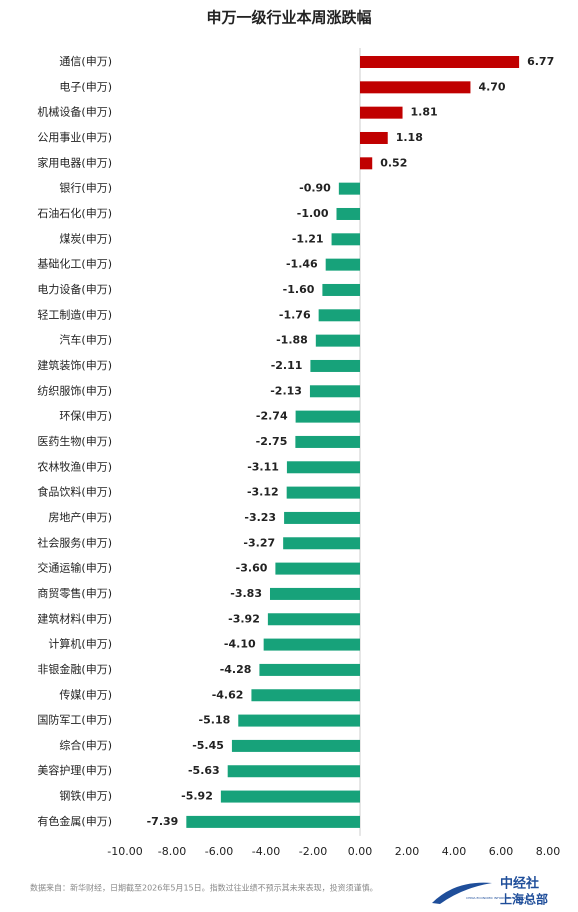  Describe the element at coordinates (85, 188) in the screenshot. I see `y-tick-label: 银行(申万)` at that location.